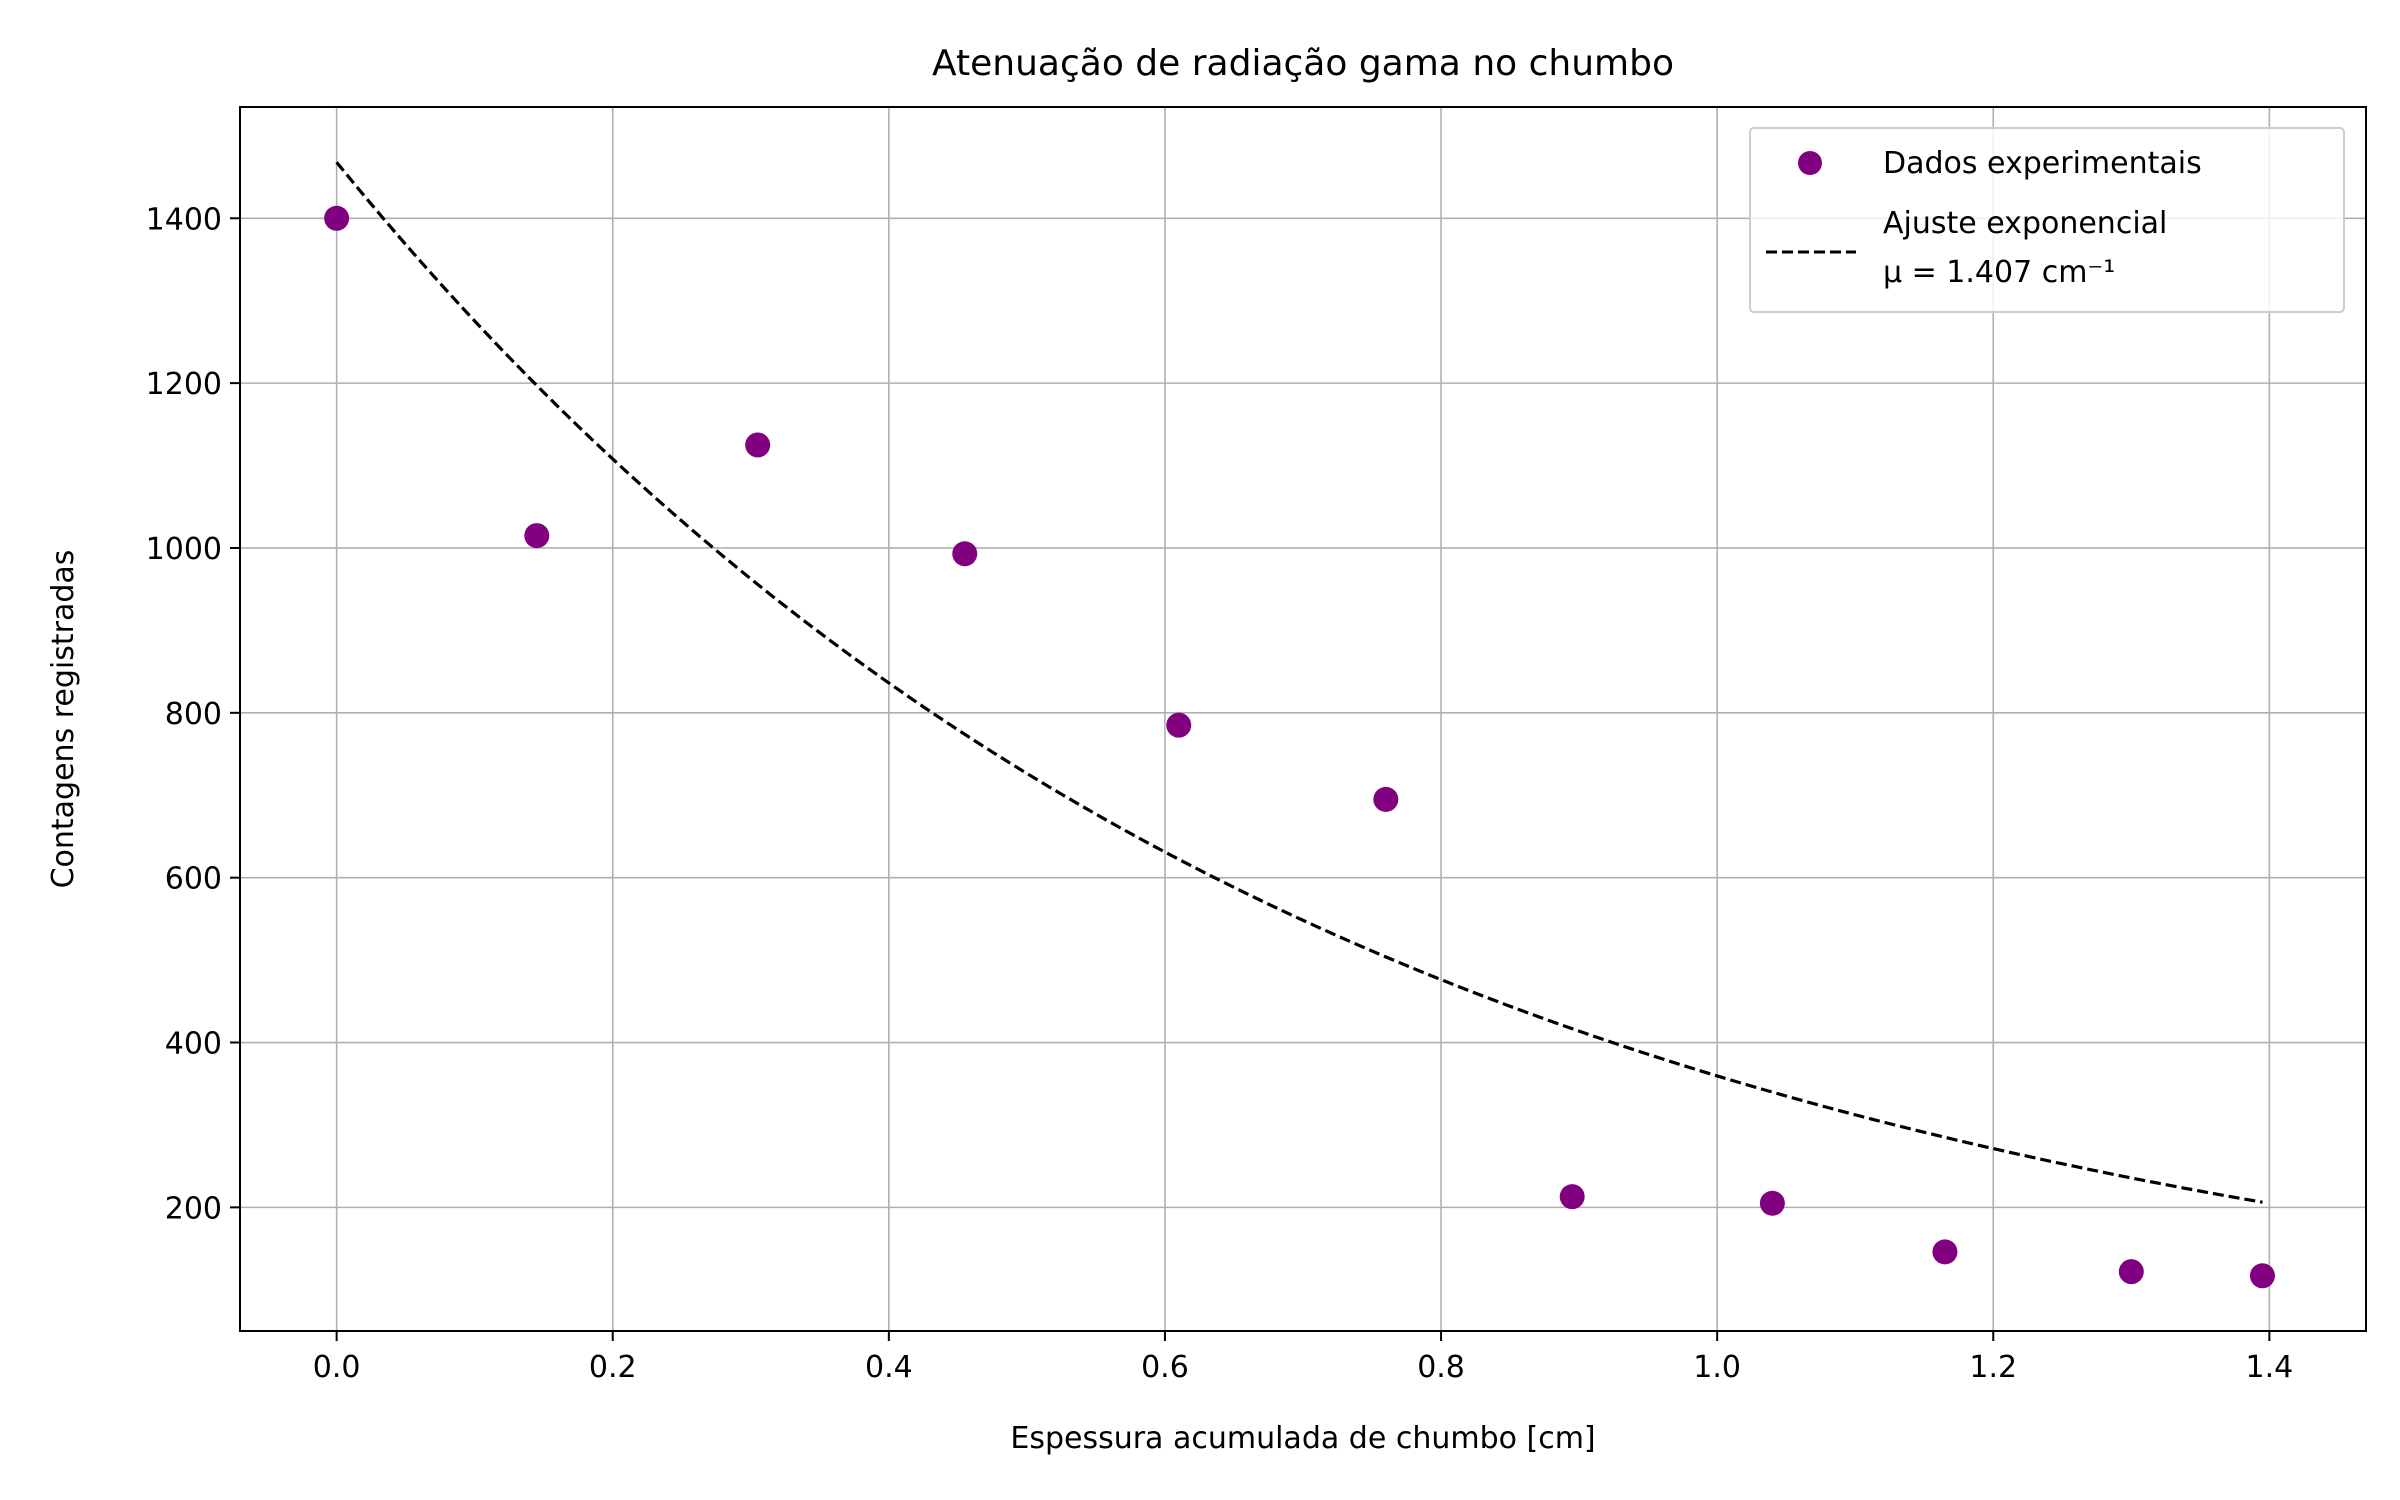  I want to click on y-tick-label: 400, so click(193, 1044).